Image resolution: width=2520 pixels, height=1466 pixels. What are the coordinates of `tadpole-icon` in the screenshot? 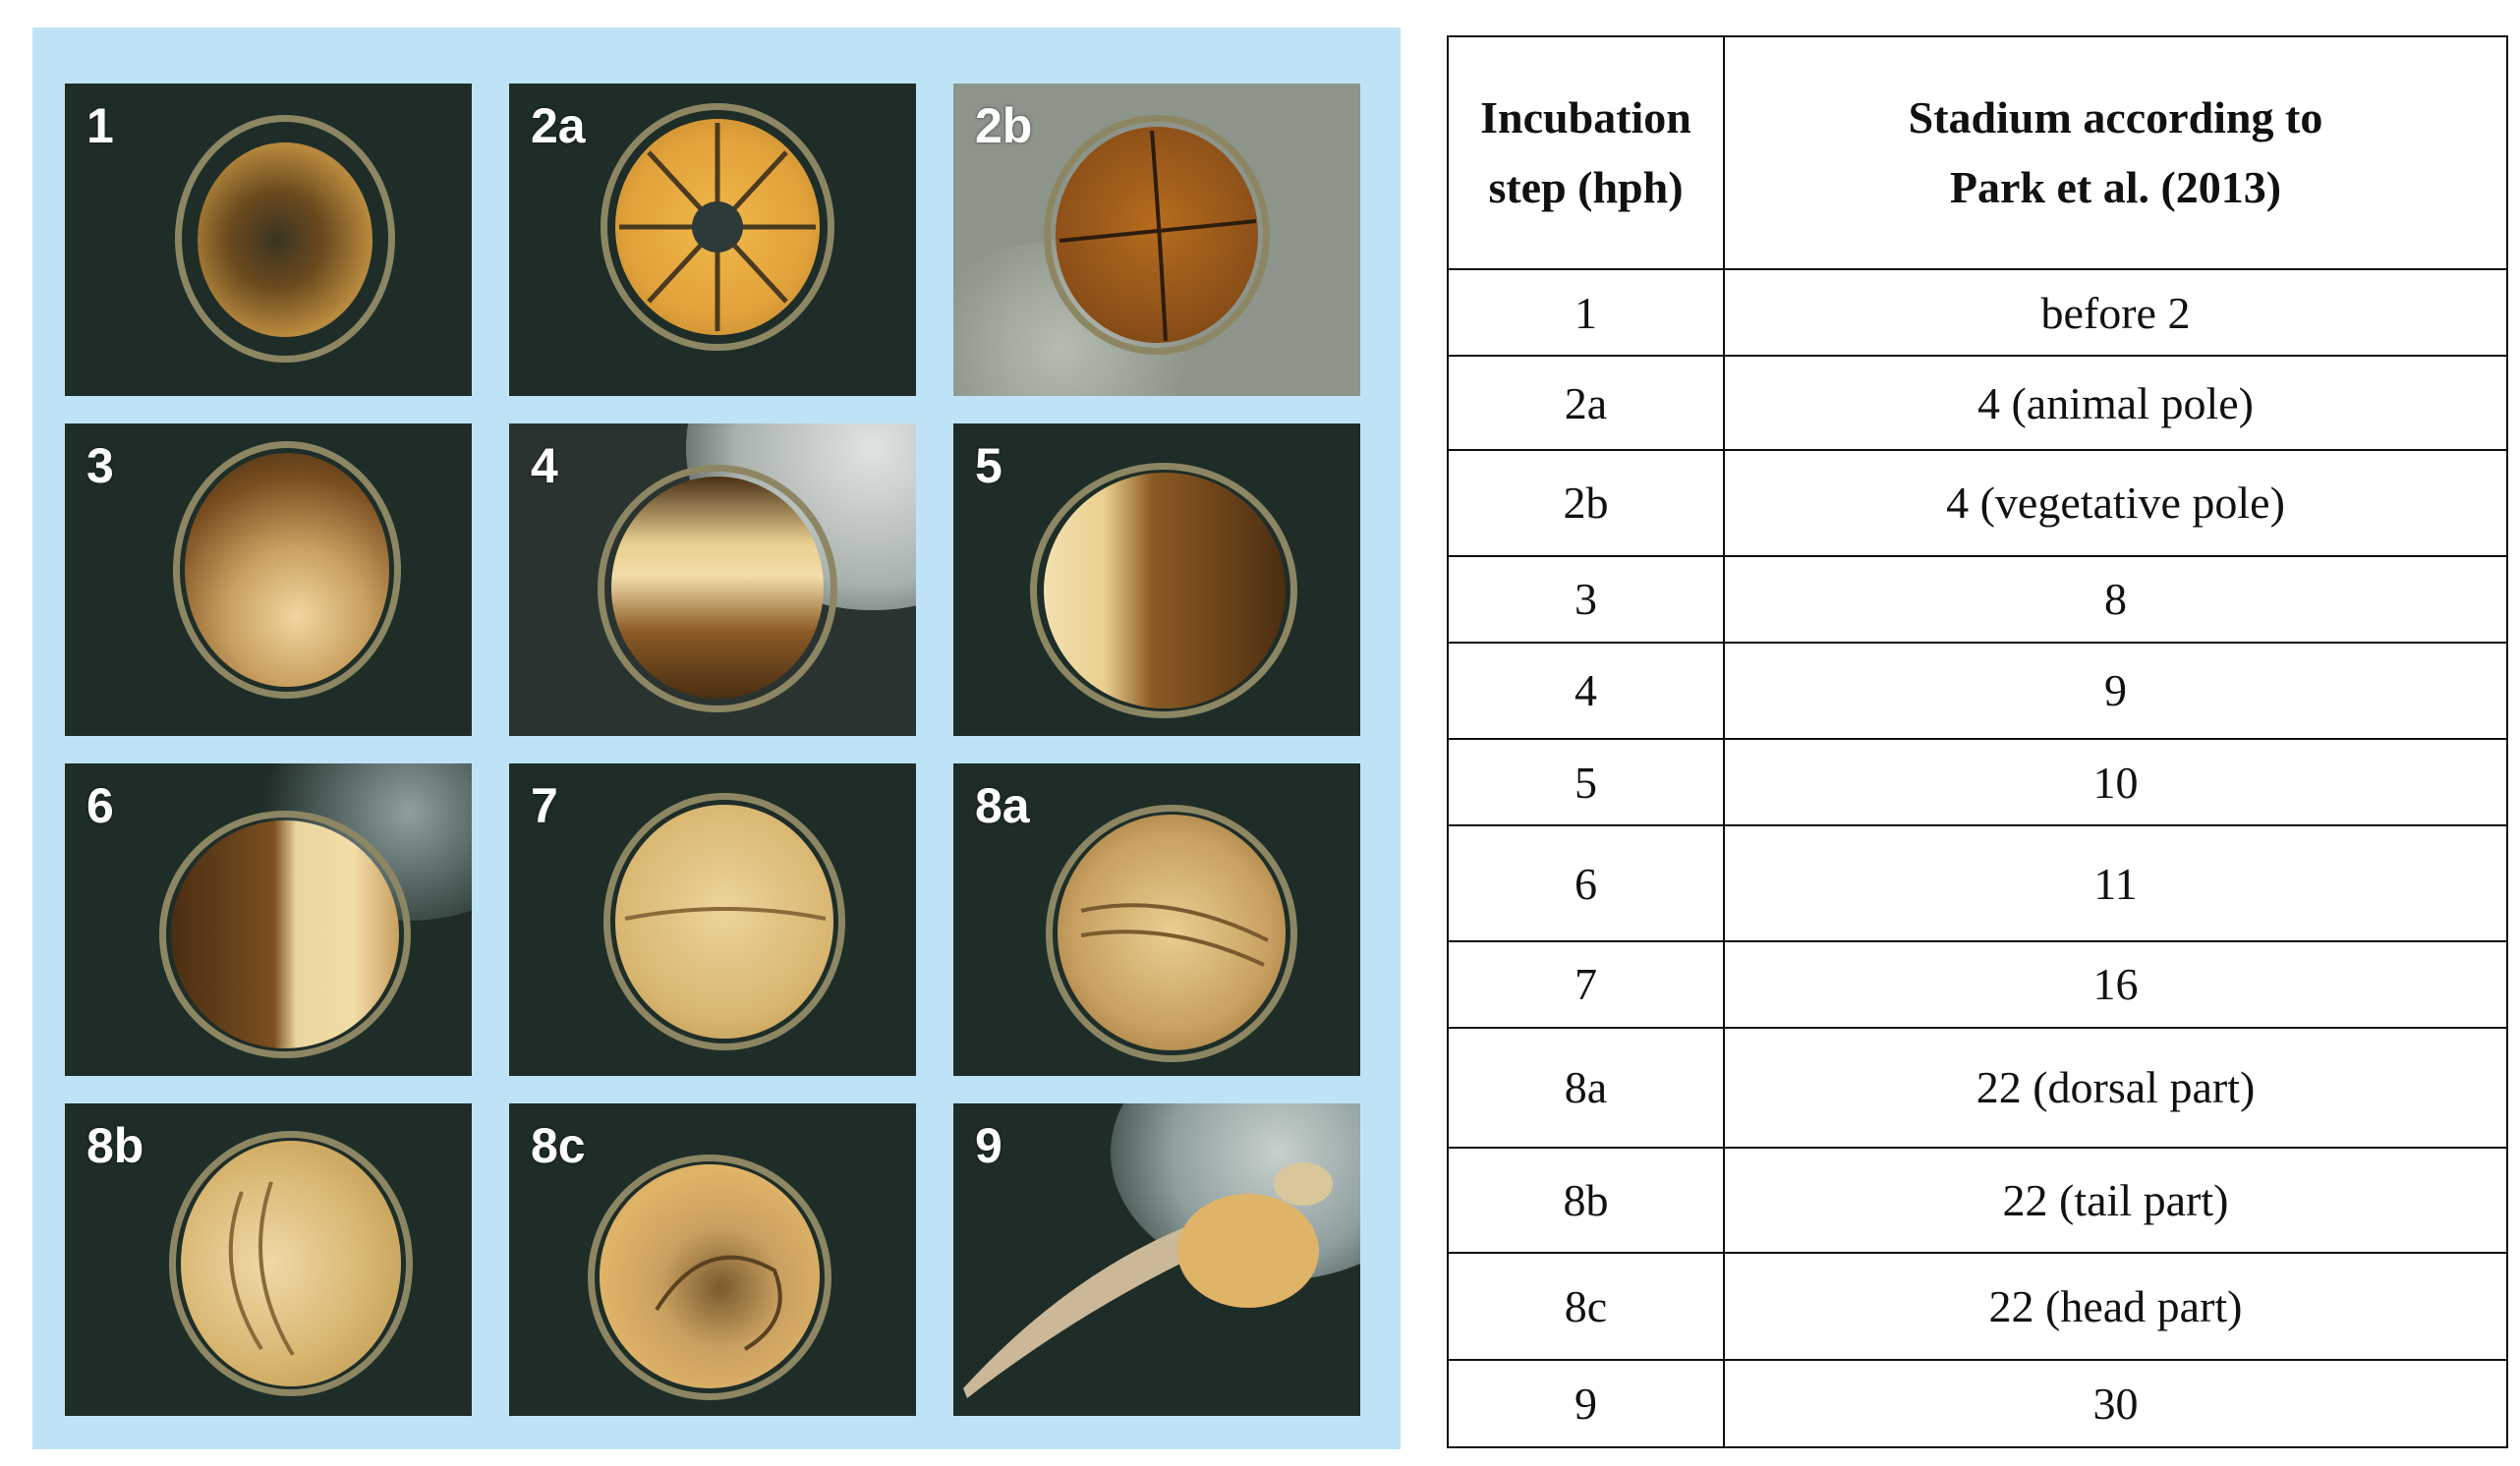 It's located at (1148, 1280).